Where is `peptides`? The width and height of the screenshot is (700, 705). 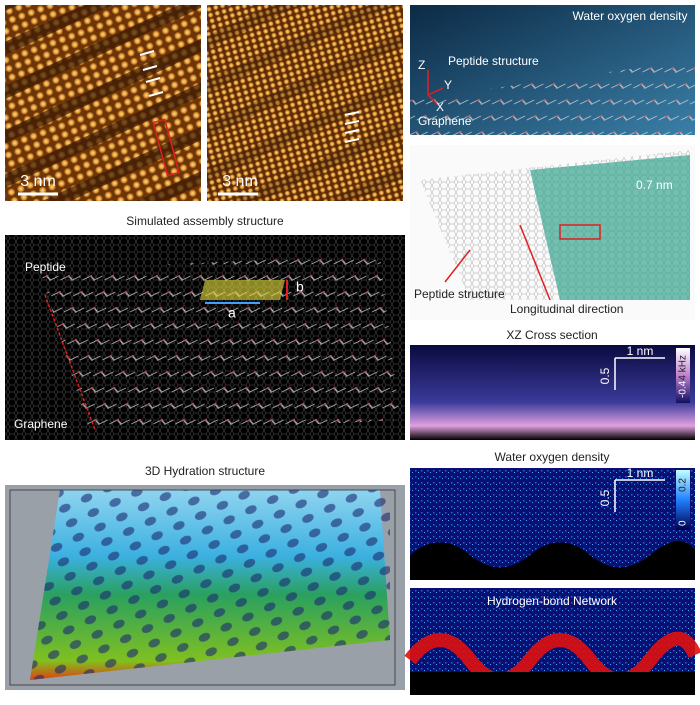 peptides is located at coordinates (220, 345).